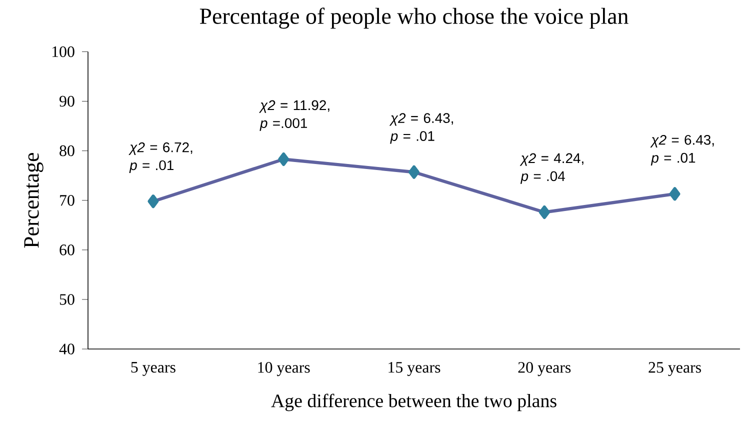  I want to click on annotation: χ2 = 4.24, p = .04, so click(552, 168).